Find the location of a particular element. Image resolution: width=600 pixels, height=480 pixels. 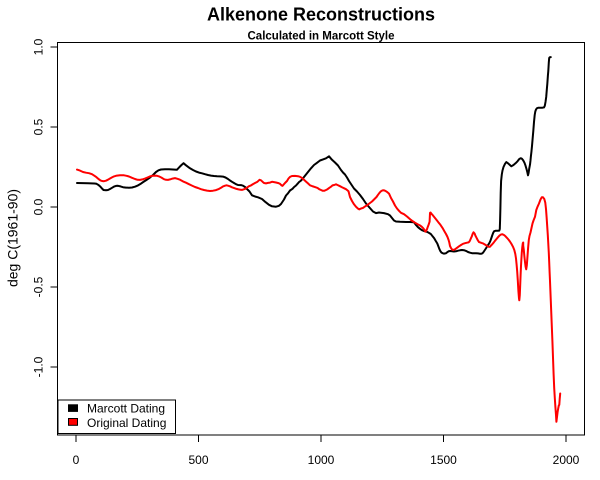

svg-text: Alkenone Reconstructions is located at coordinates (321, 15).